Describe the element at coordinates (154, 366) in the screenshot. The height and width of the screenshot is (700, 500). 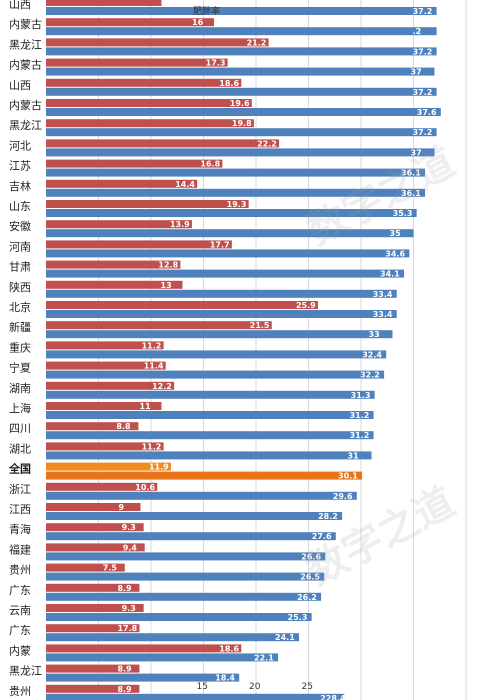
I see `data-label-red: 11.4` at that location.